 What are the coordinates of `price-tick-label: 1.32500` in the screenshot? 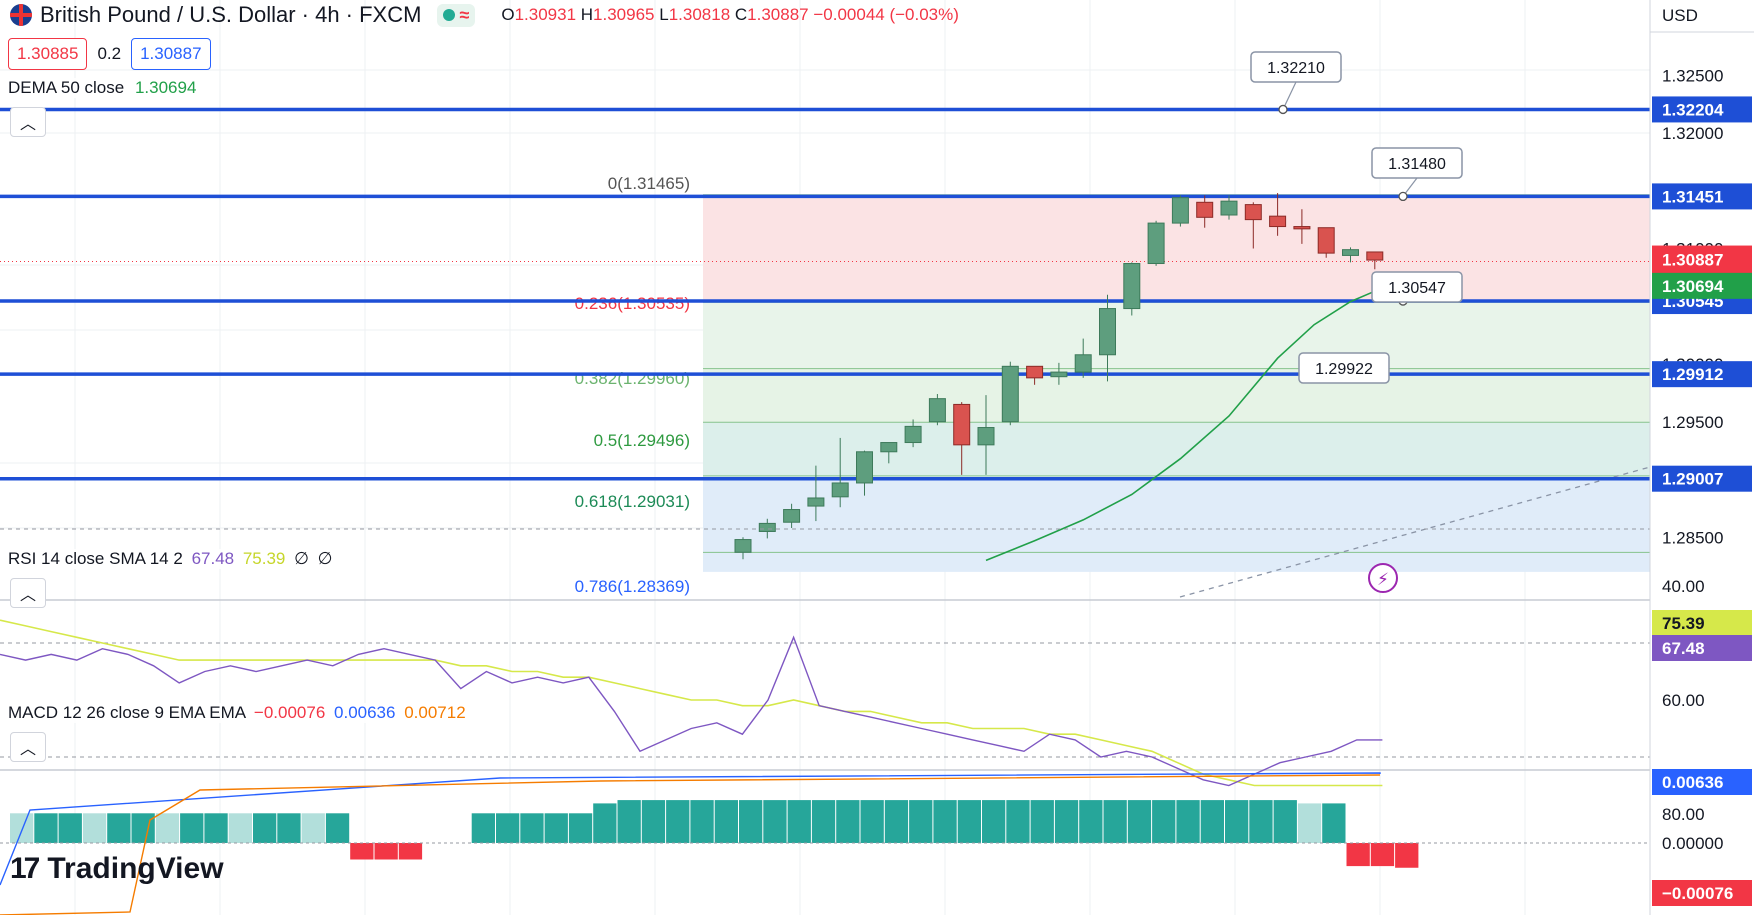 It's located at (1692, 75).